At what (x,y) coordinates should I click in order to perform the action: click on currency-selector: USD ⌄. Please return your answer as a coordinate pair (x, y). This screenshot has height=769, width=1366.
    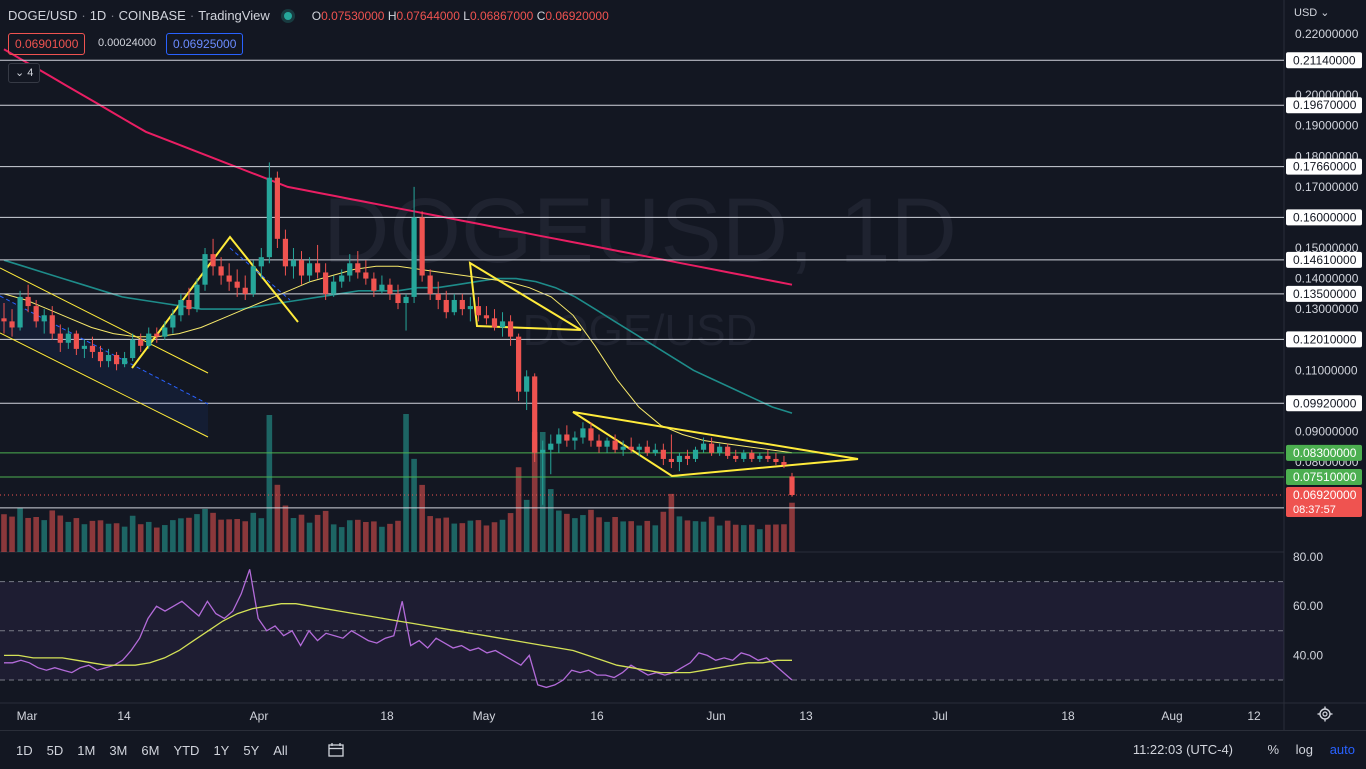
    Looking at the image, I should click on (1312, 13).